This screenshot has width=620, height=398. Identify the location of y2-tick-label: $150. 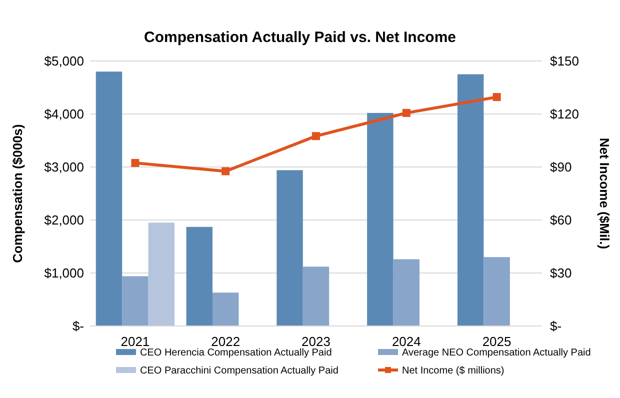
(564, 61).